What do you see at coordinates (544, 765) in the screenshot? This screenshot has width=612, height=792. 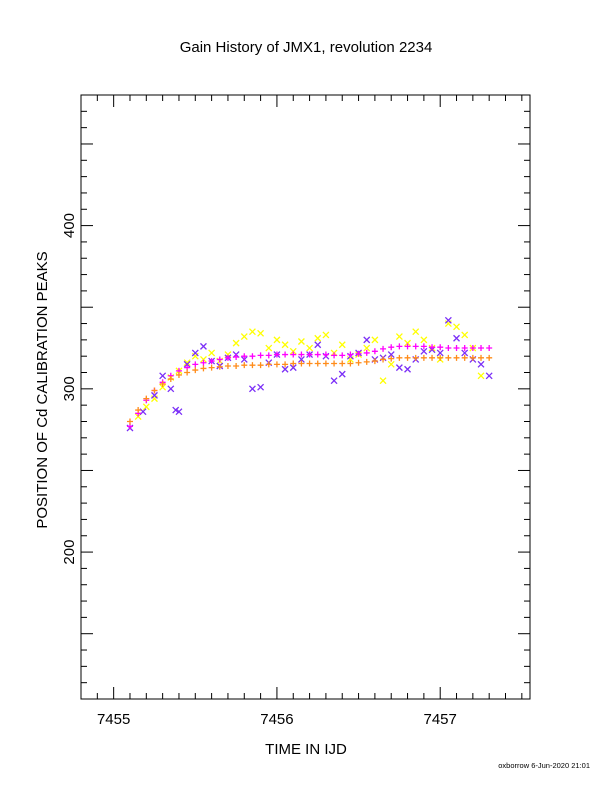 I see `footer-text: oxborrow 6-Jun-2020 21:01` at bounding box center [544, 765].